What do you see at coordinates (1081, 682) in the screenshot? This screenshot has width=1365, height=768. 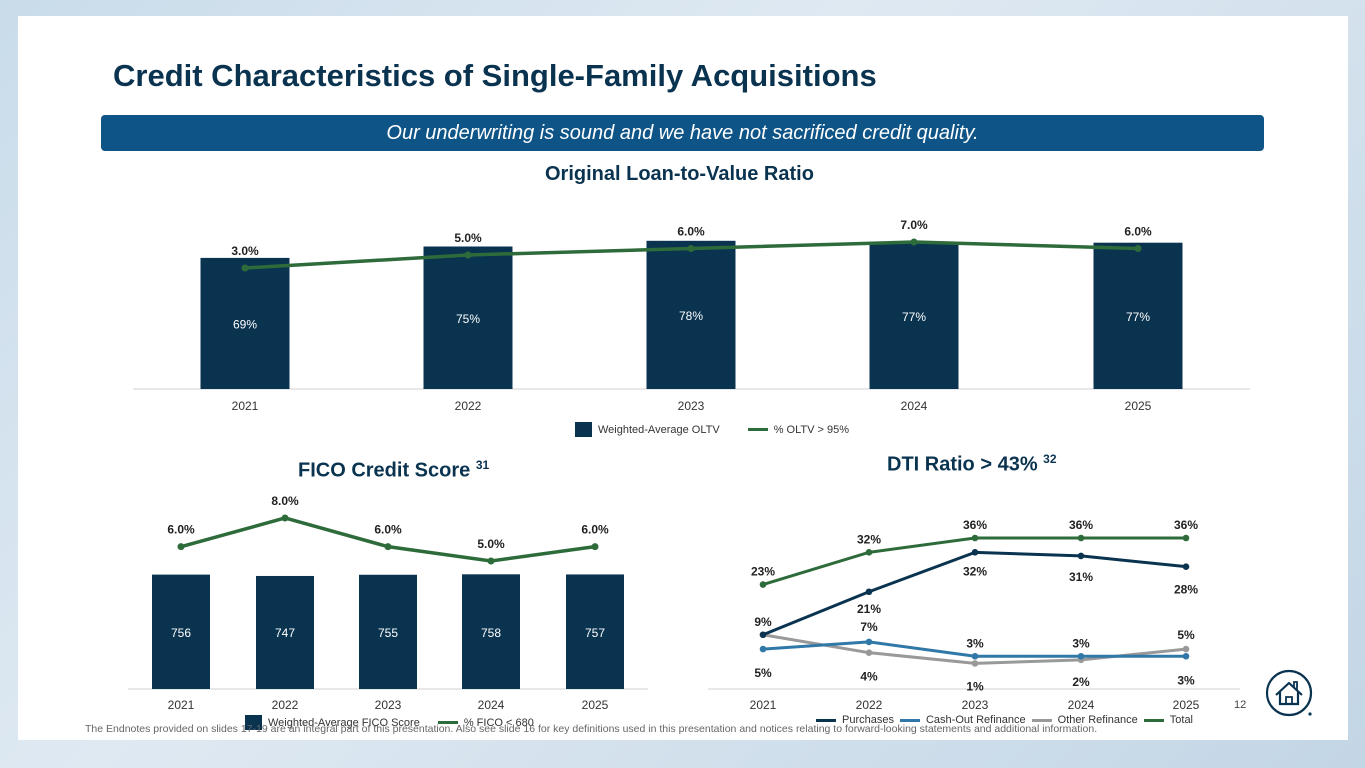 I see `dti-other-refi-label: 2%` at bounding box center [1081, 682].